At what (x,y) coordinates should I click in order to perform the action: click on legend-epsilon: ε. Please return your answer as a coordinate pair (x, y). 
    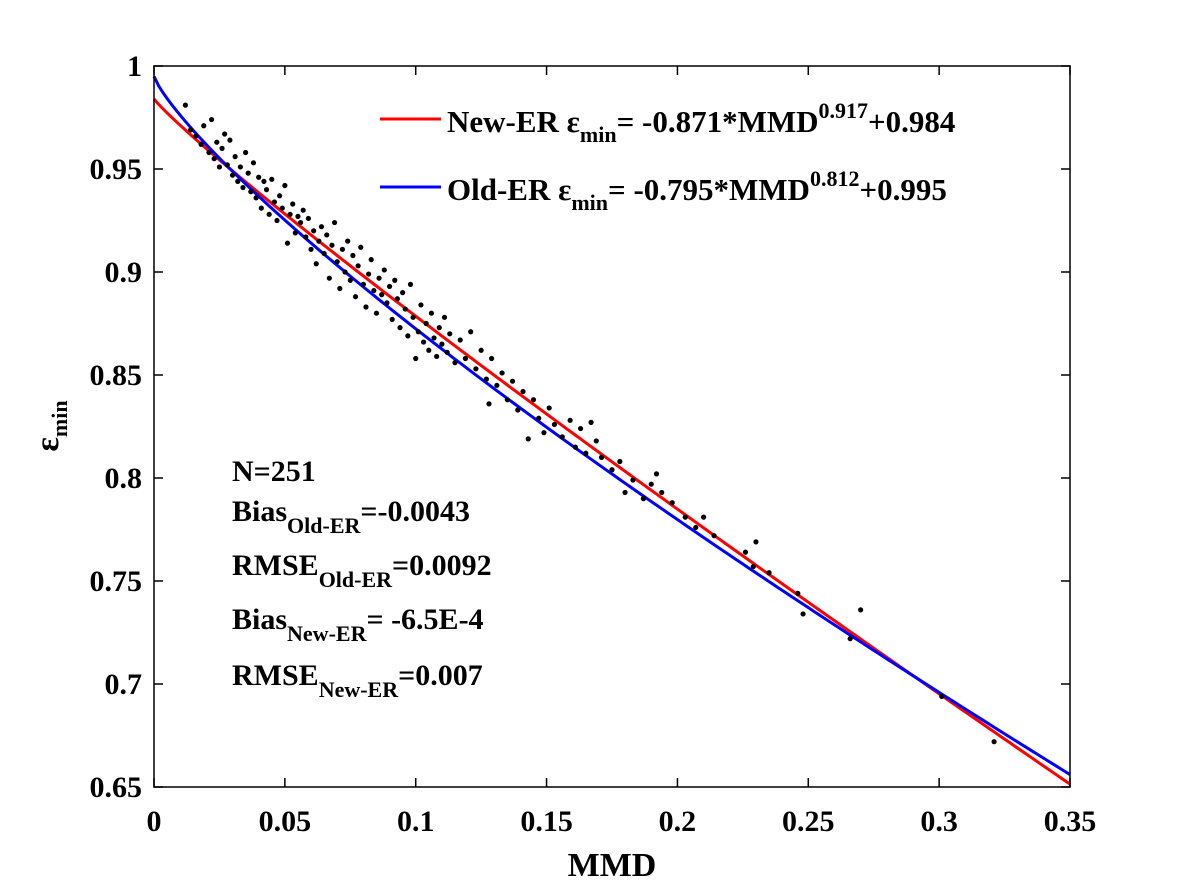
    Looking at the image, I should click on (573, 121).